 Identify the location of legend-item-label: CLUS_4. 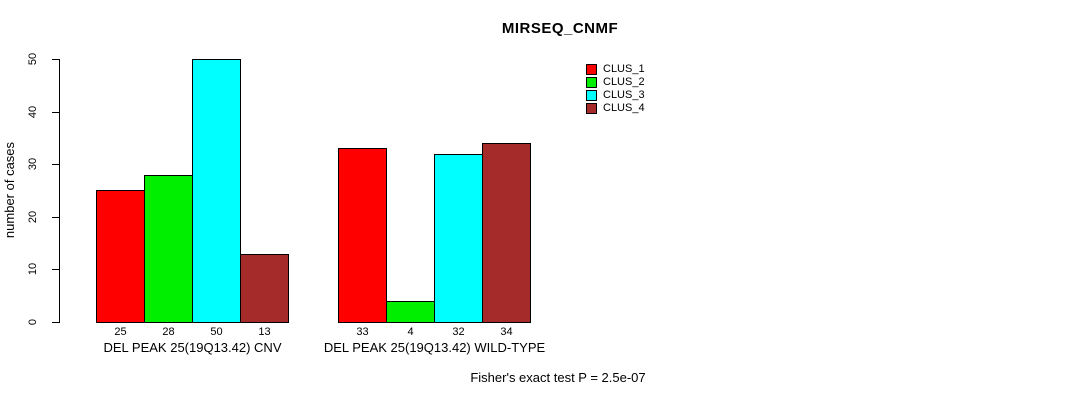
(624, 108).